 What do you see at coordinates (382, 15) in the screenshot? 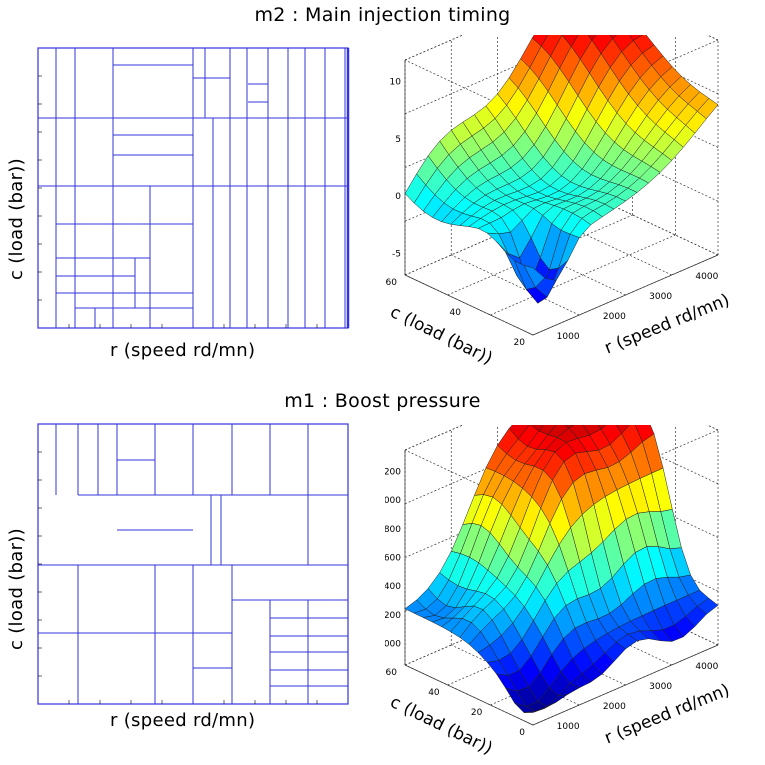
I see `chart-title-top: m2 : Main injection timing` at bounding box center [382, 15].